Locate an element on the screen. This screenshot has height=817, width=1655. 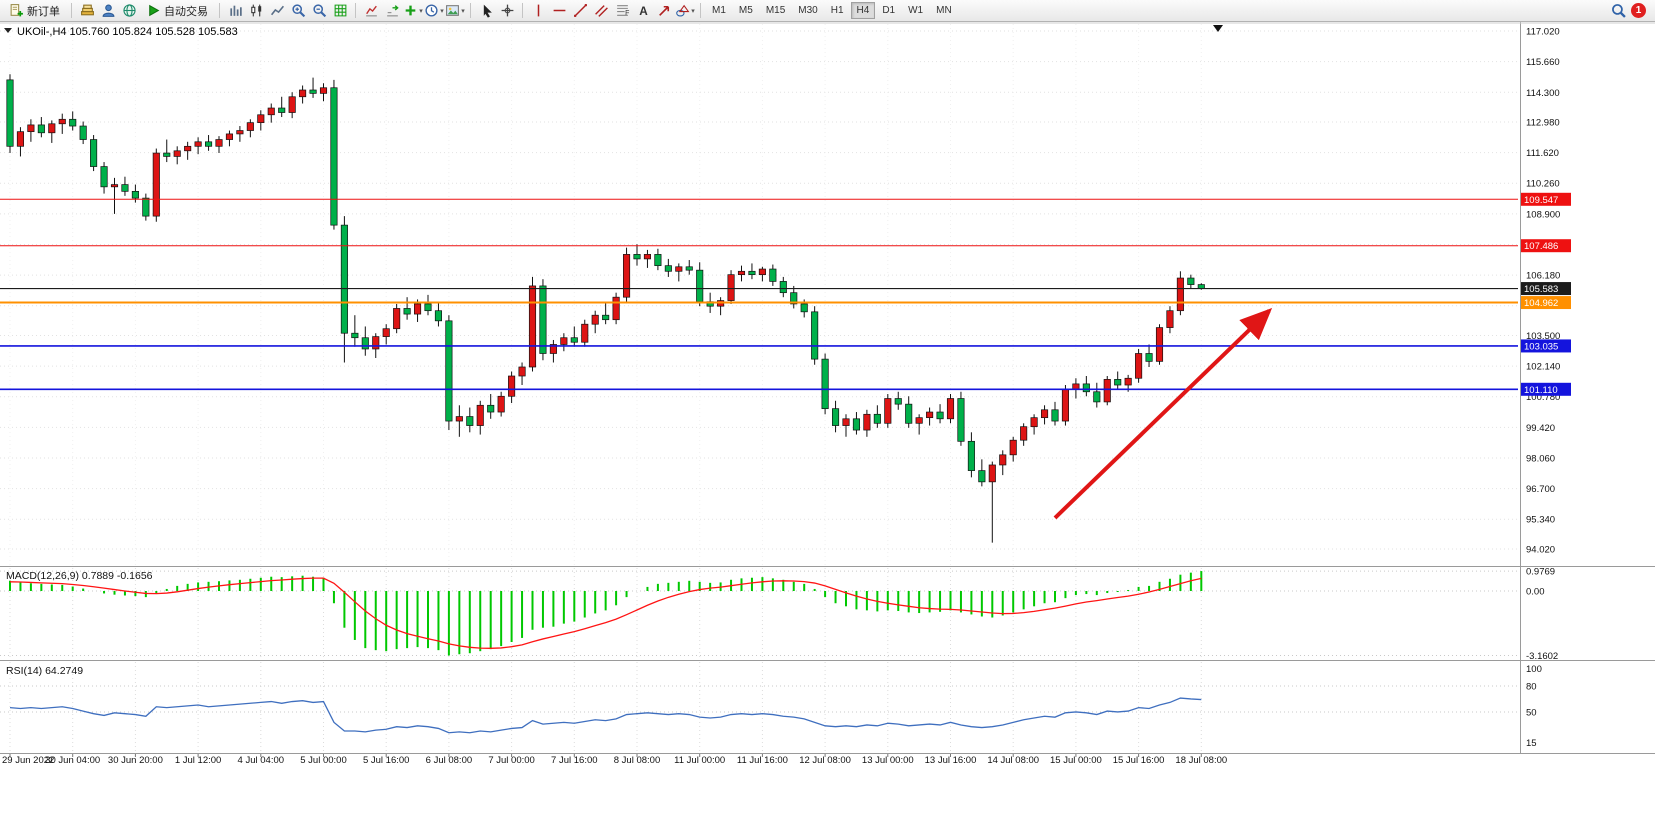
svg-text: 7 Jul 00:00 is located at coordinates (511, 760).